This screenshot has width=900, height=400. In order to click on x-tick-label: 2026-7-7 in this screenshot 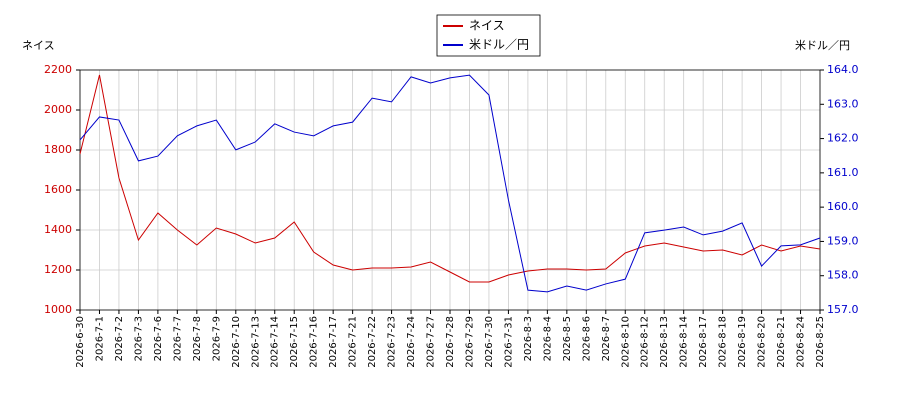, I will do `click(177, 338)`.